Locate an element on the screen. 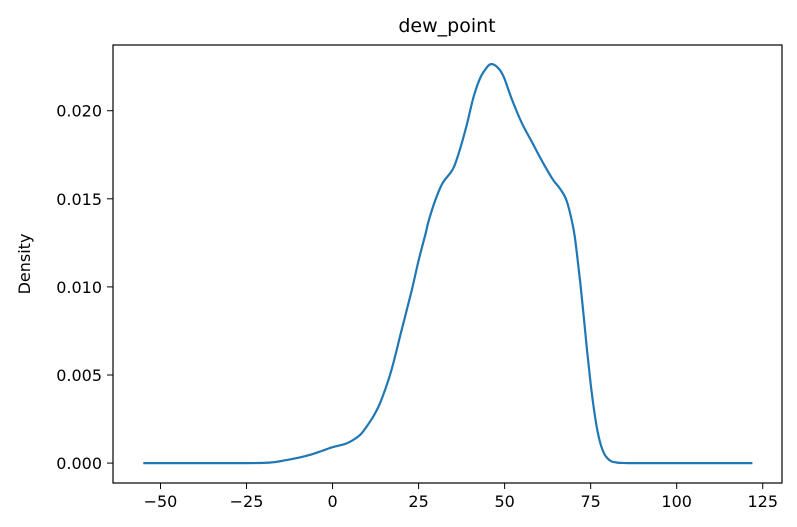 Image resolution: width=797 pixels, height=527 pixels. x-tick-label: 25 is located at coordinates (418, 501).